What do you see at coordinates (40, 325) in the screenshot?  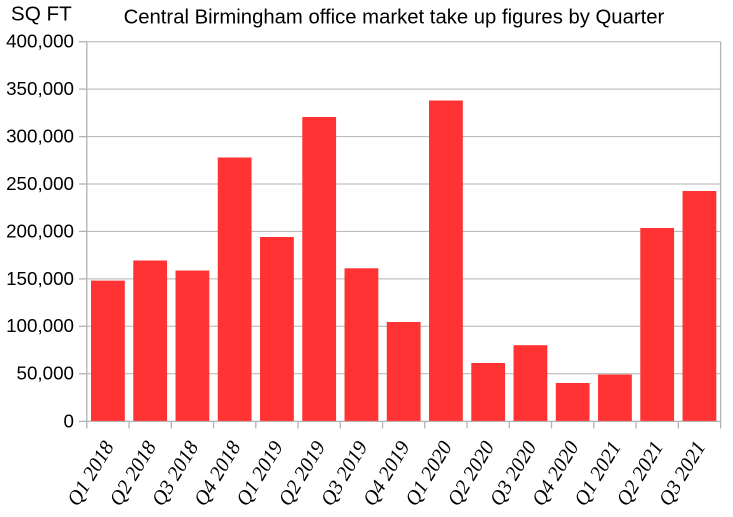 I see `svg-text: 100,000` at bounding box center [40, 325].